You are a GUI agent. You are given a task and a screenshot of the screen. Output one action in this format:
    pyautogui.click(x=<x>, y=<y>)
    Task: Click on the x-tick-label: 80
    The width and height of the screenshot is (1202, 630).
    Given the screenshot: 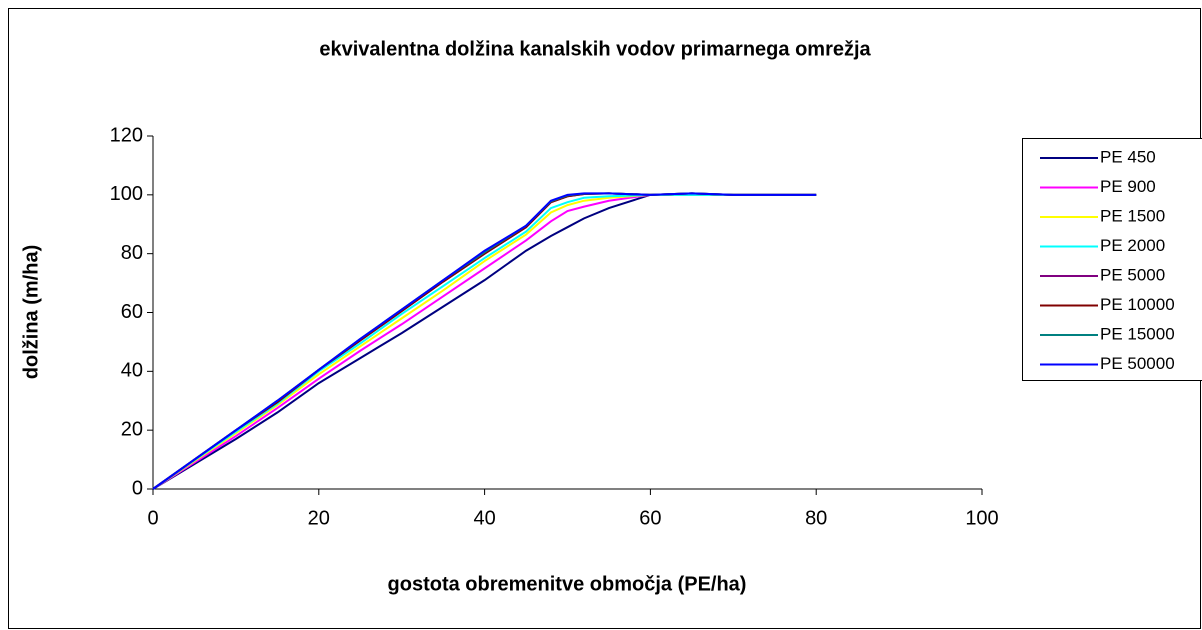 What is the action you would take?
    pyautogui.click(x=816, y=518)
    